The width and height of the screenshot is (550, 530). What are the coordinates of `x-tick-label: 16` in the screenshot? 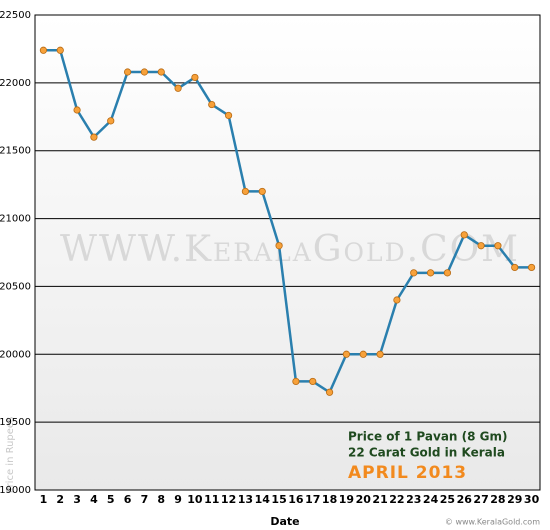 It's located at (296, 499).